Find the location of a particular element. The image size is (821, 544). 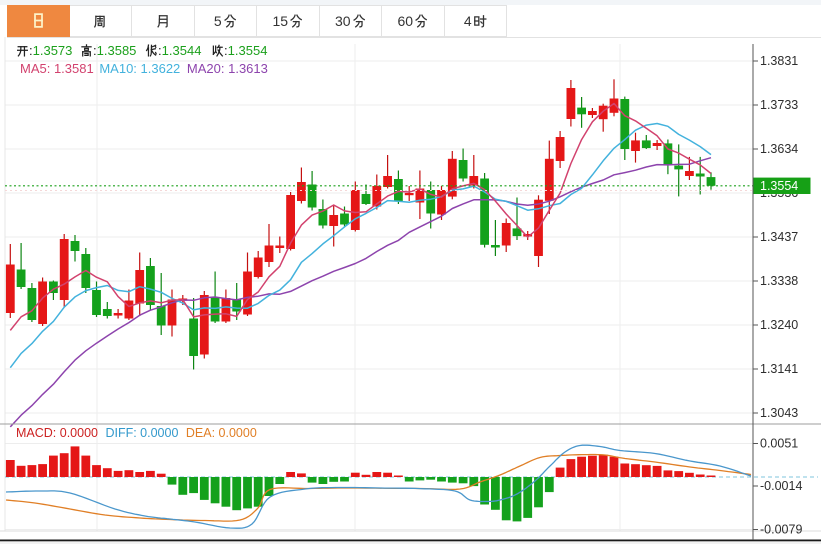

svg-text: 1.3437 is located at coordinates (779, 237).